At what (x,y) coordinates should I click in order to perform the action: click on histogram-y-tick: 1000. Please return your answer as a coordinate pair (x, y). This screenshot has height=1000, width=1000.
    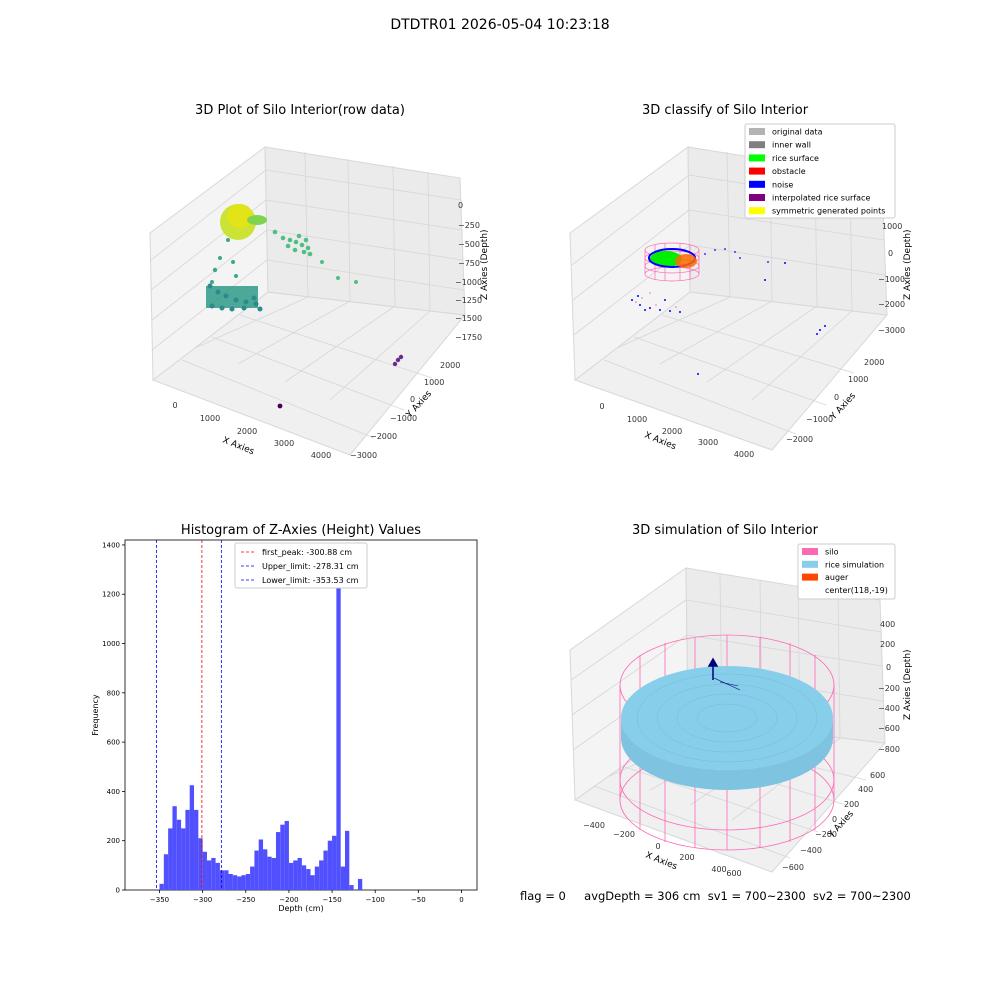
    Looking at the image, I should click on (111, 644).